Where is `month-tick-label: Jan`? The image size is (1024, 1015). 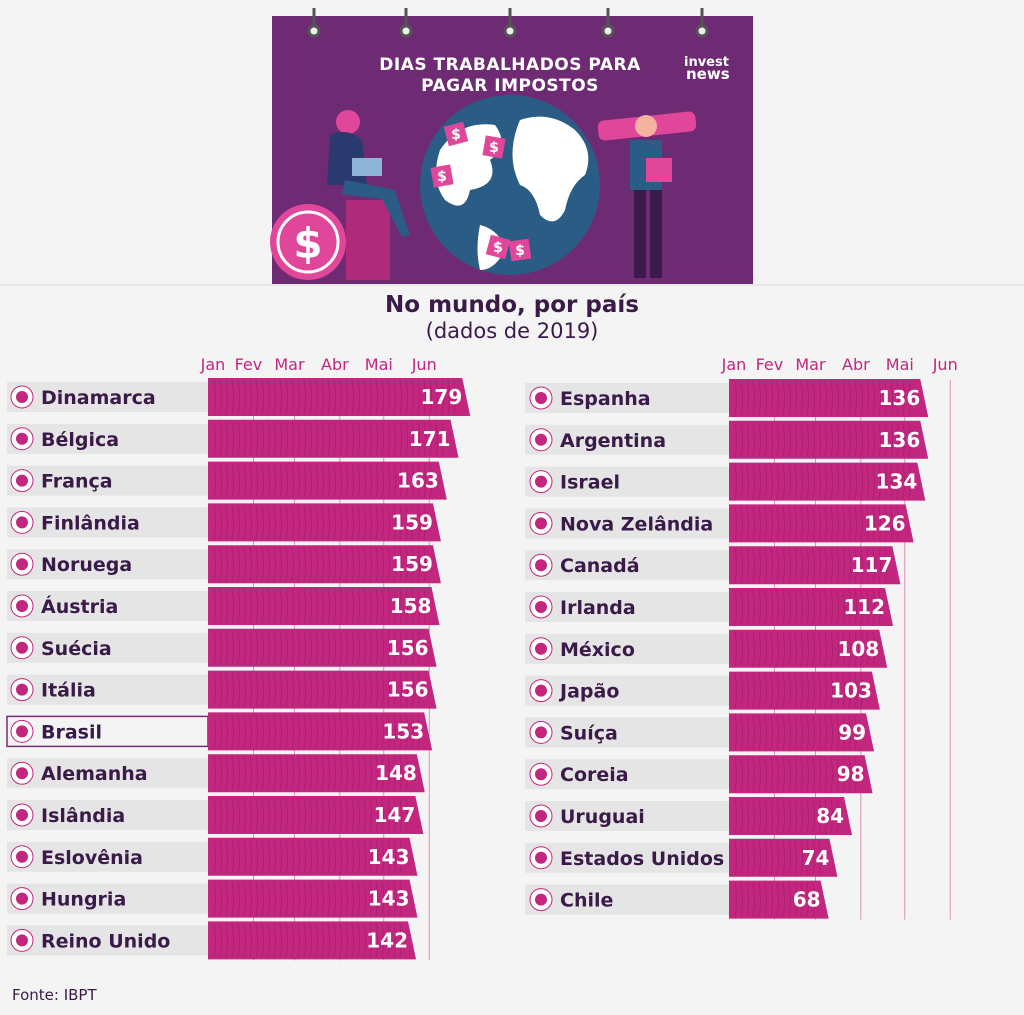 month-tick-label: Jan is located at coordinates (213, 364).